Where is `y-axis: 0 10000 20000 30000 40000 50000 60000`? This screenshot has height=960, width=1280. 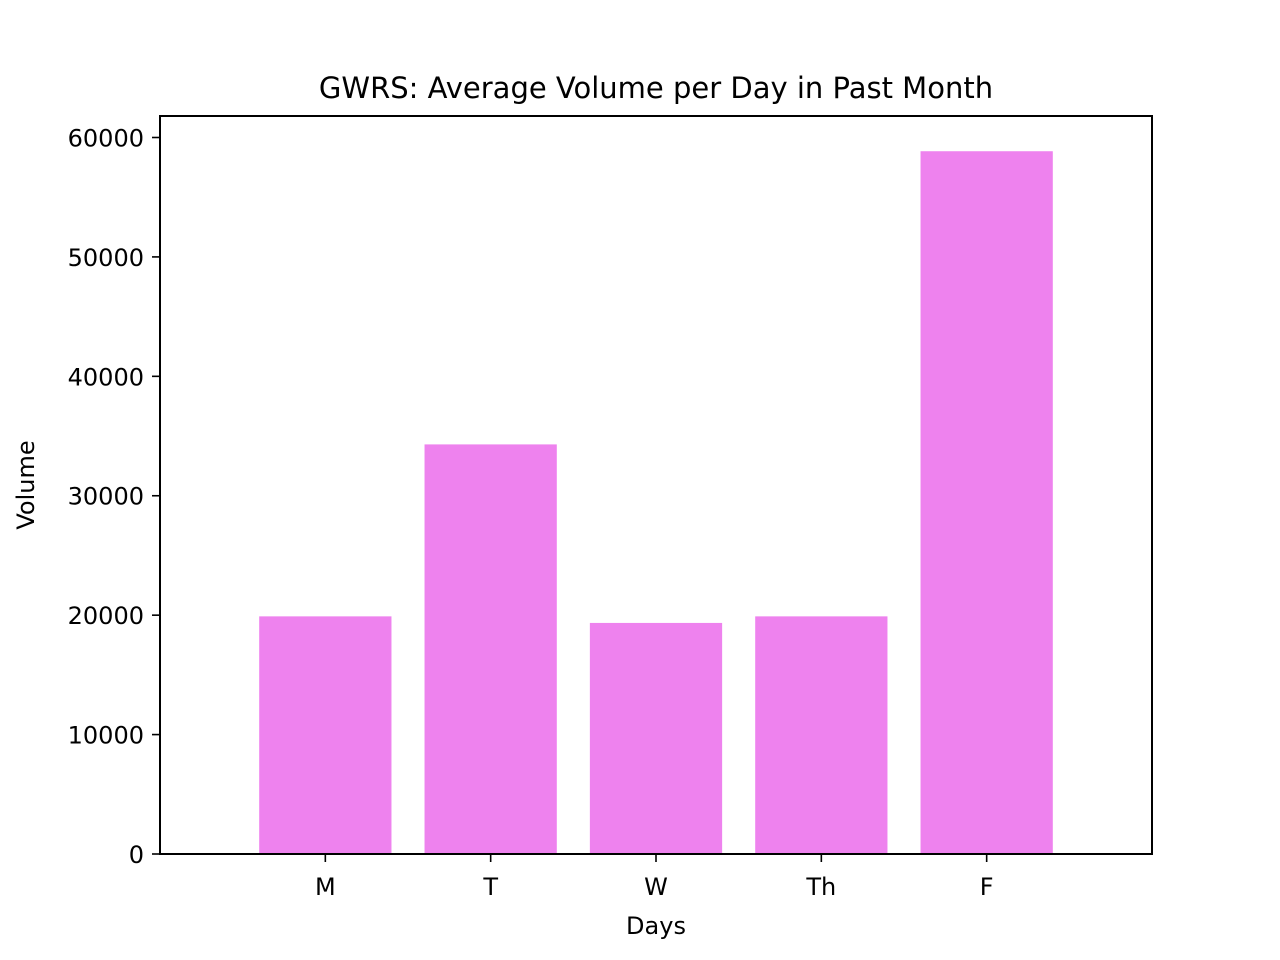 y-axis: 0 10000 20000 30000 40000 50000 60000 is located at coordinates (114, 496).